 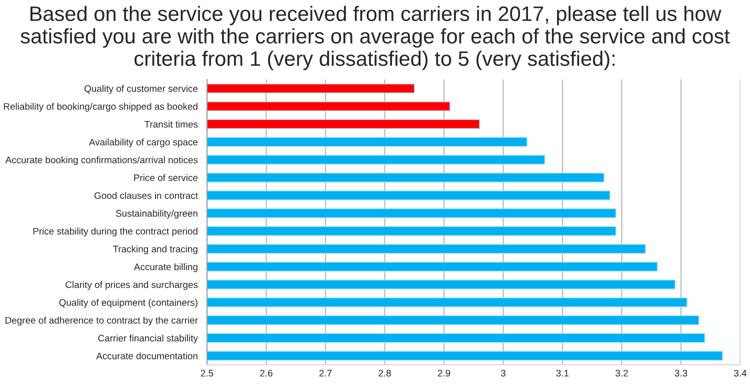 I want to click on y-tick-label: Accurate documentation, so click(x=147, y=356).